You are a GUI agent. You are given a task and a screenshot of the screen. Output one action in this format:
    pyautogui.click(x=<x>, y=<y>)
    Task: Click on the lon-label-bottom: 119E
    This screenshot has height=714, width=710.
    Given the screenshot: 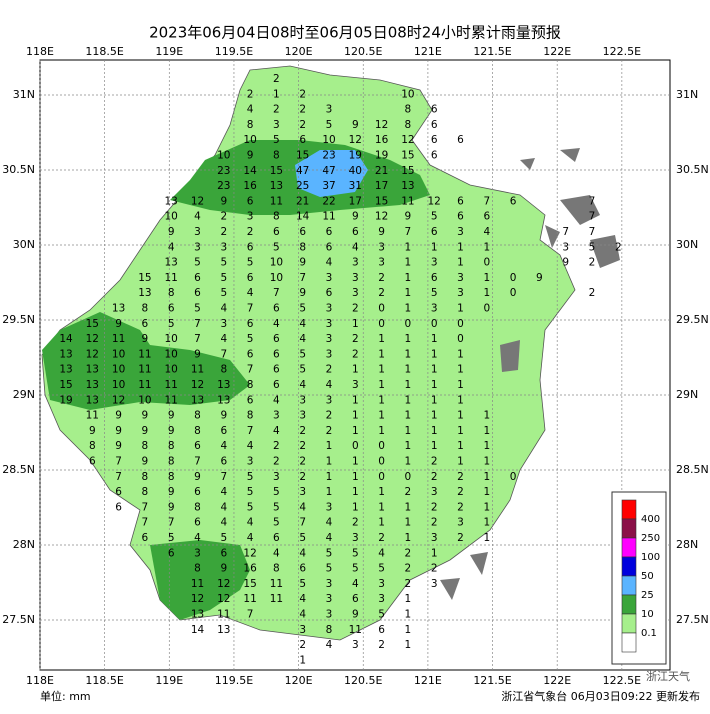 What is the action you would take?
    pyautogui.click(x=169, y=680)
    